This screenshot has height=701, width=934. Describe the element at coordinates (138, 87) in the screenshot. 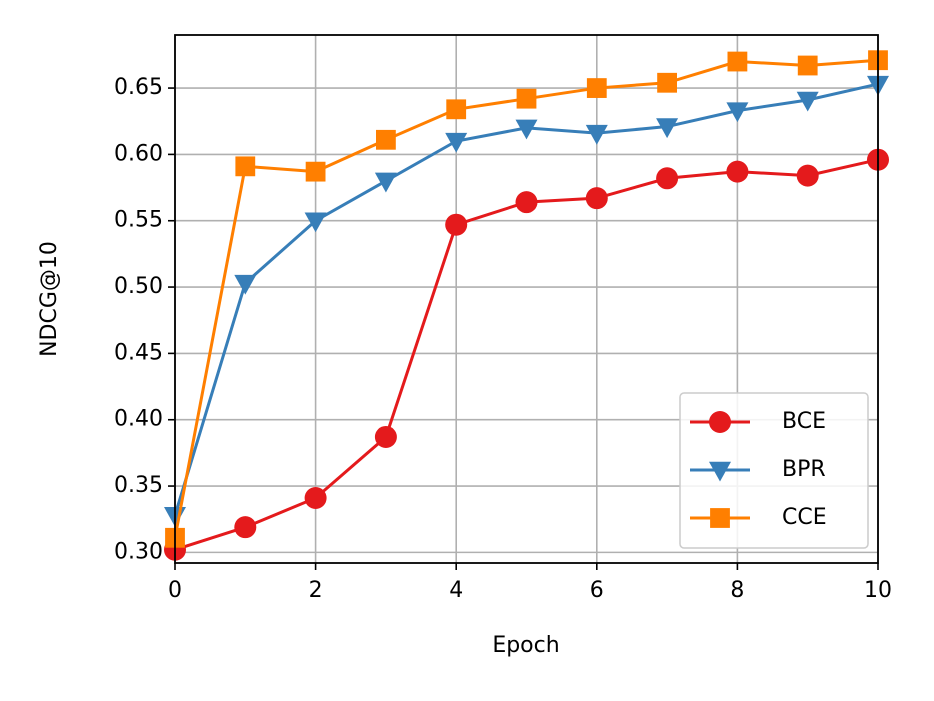

I see `y-tick-label: 0.65` at that location.